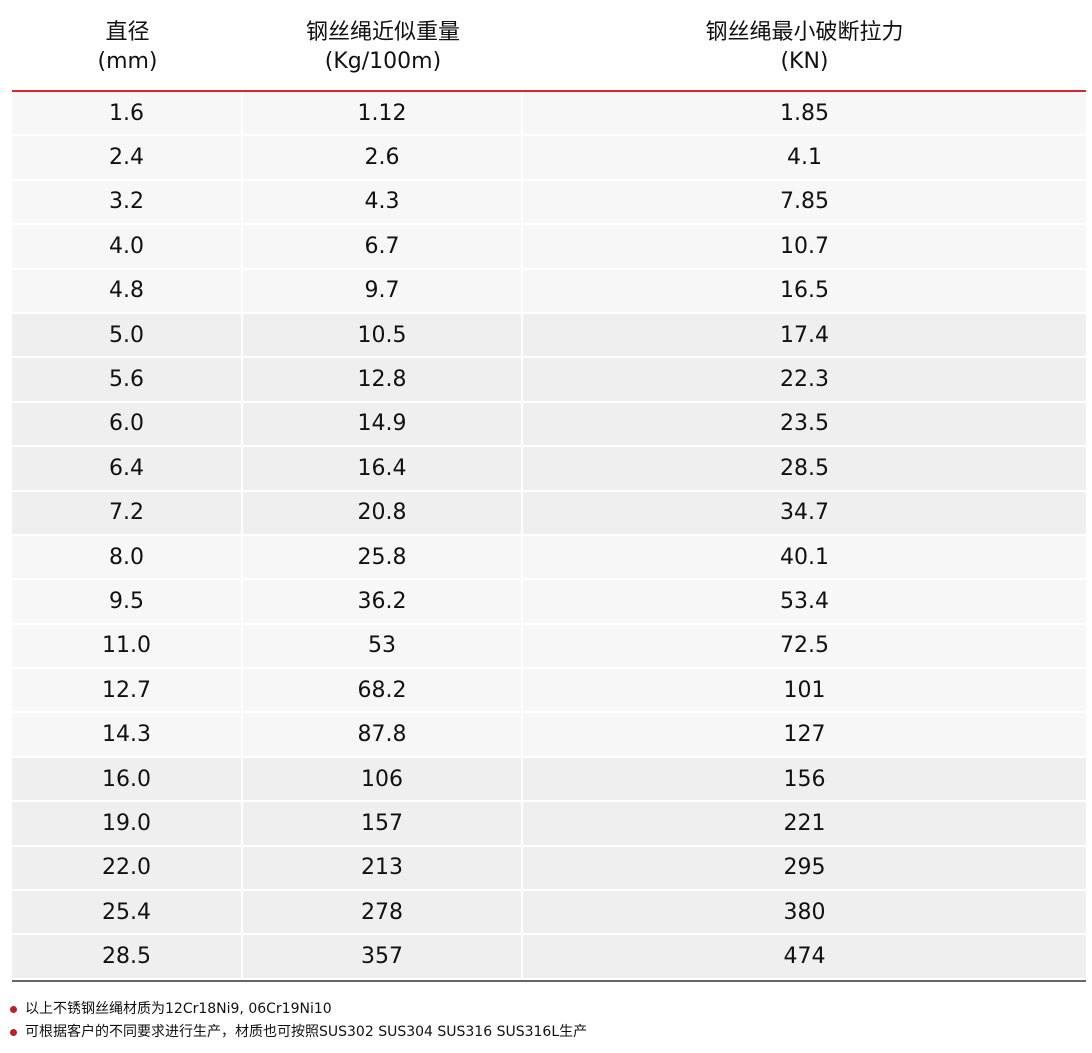 This screenshot has width=1092, height=1053. Describe the element at coordinates (383, 380) in the screenshot. I see `cell-weight: 12.8` at that location.